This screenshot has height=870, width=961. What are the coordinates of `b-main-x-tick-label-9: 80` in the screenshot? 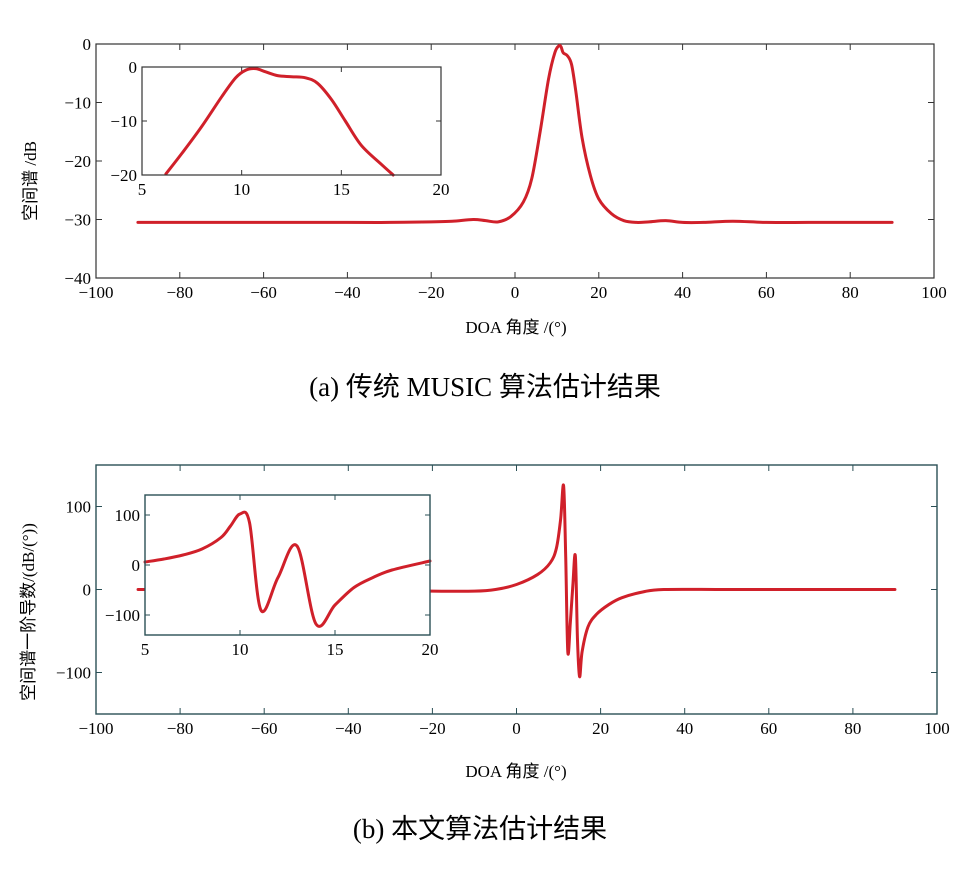 It's located at (852, 728).